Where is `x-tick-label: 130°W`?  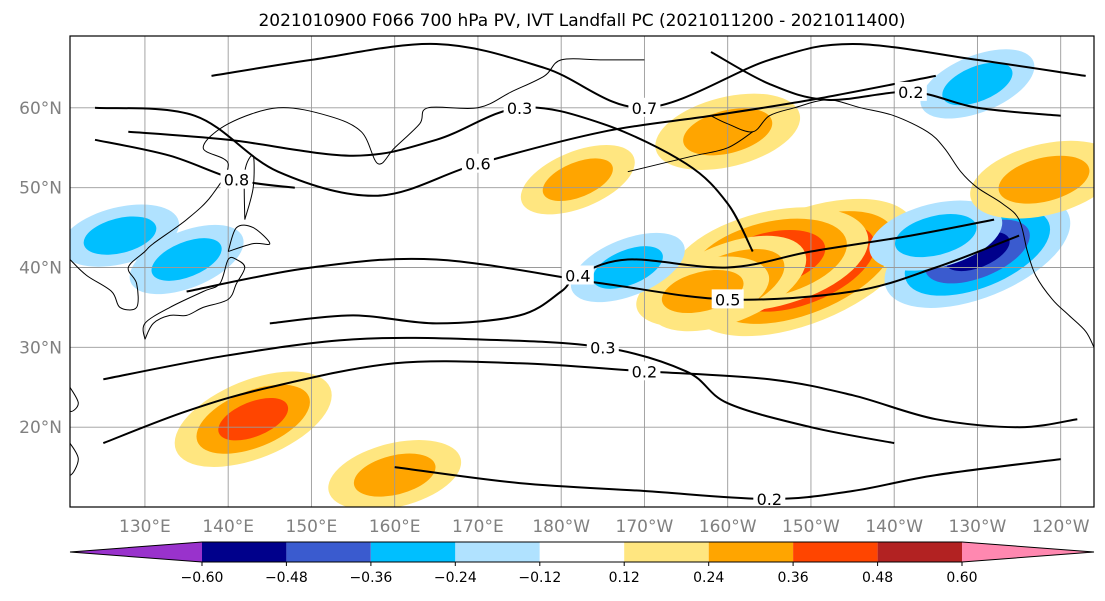
x-tick-label: 130°W is located at coordinates (978, 527).